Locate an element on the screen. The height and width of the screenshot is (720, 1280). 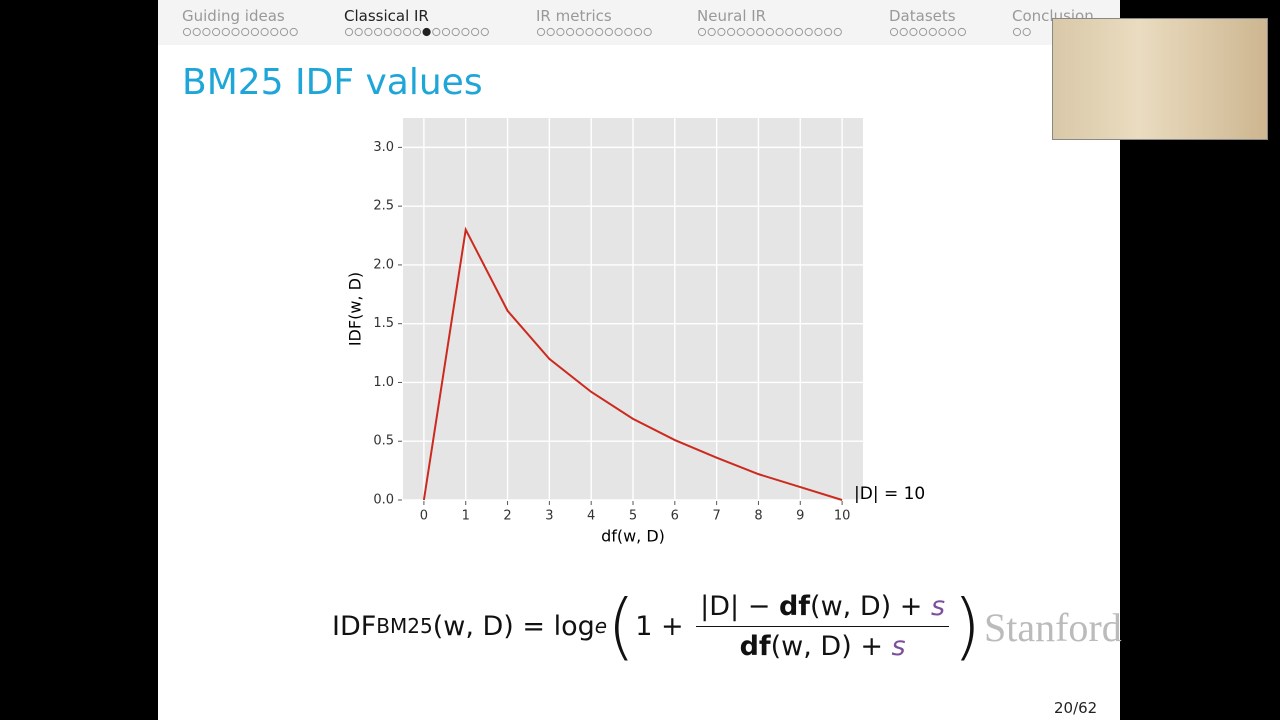
x-tick-label: 9 is located at coordinates (800, 516).